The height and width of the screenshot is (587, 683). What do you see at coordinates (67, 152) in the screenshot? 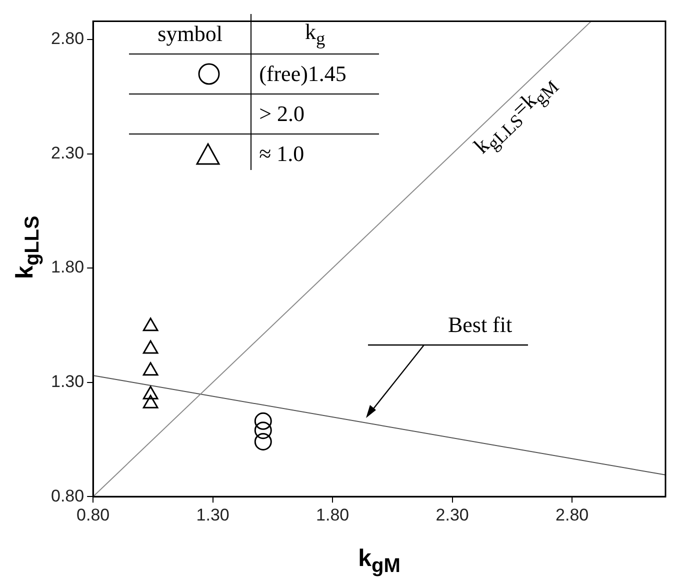
I see `y-tick-label: 2.30` at bounding box center [67, 152].